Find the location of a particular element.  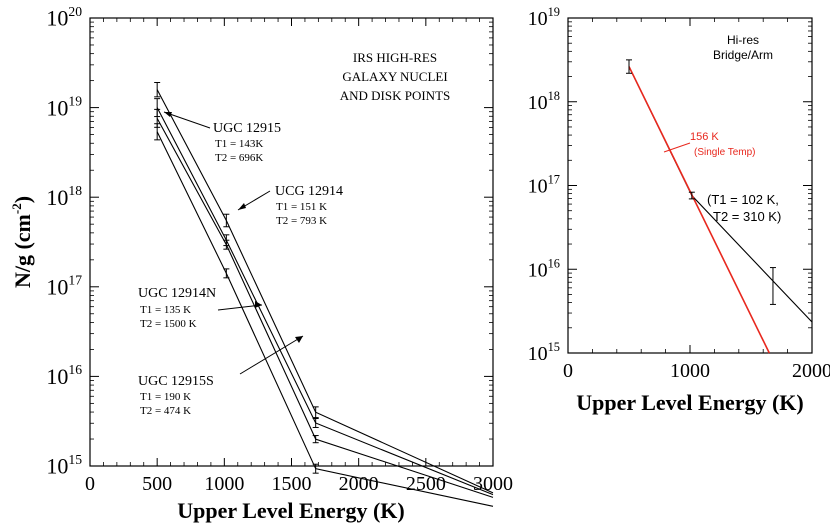

series-label: UCG 12914 is located at coordinates (309, 191).